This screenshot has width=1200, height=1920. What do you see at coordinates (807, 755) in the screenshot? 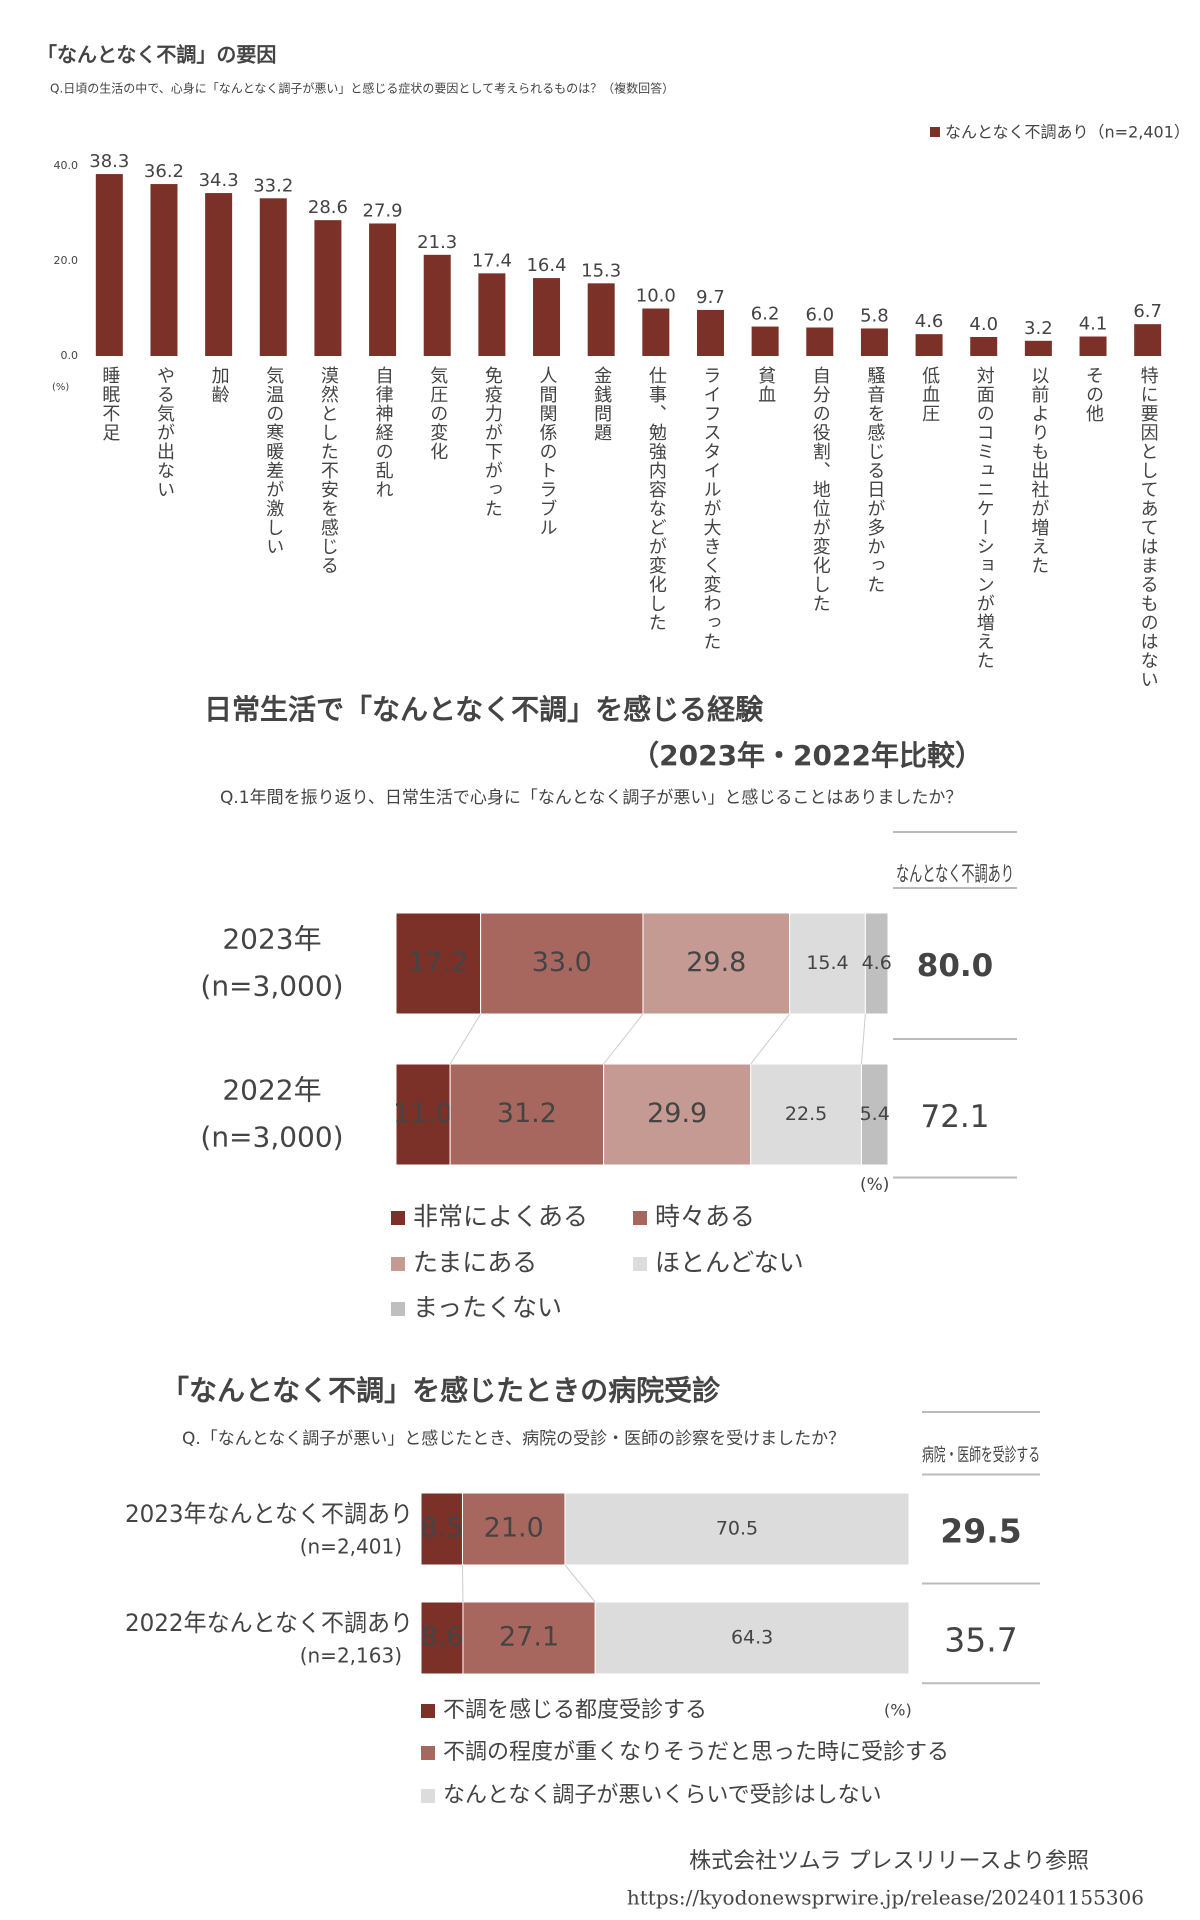
I see `chart-subtitle: （2023年・2022年比較）` at bounding box center [807, 755].